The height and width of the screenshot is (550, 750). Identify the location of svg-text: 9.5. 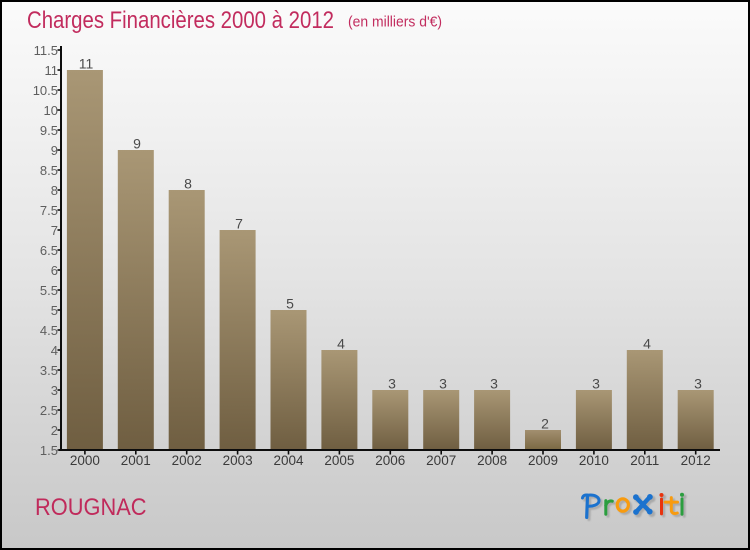
(49, 130).